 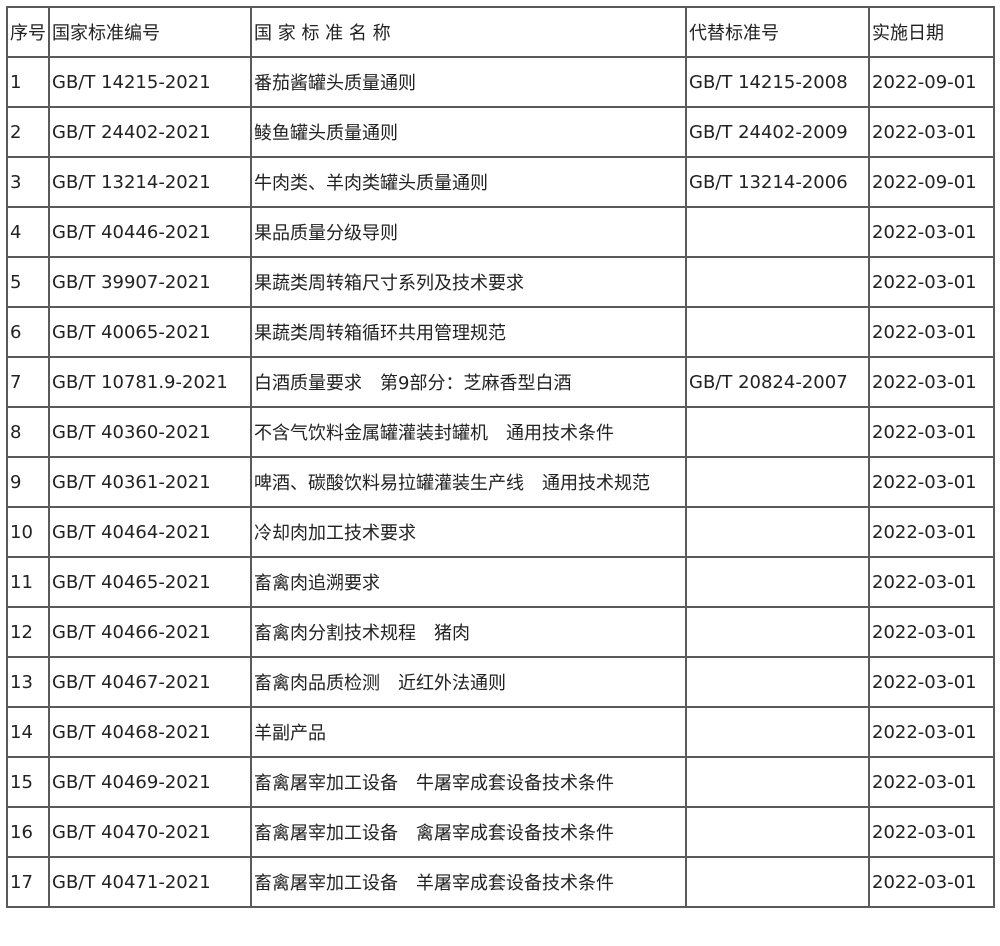 What do you see at coordinates (468, 482) in the screenshot?
I see `cell-standard-name: 啤酒、碳酸饮料易拉罐灌装生产线 通用技术规范` at bounding box center [468, 482].